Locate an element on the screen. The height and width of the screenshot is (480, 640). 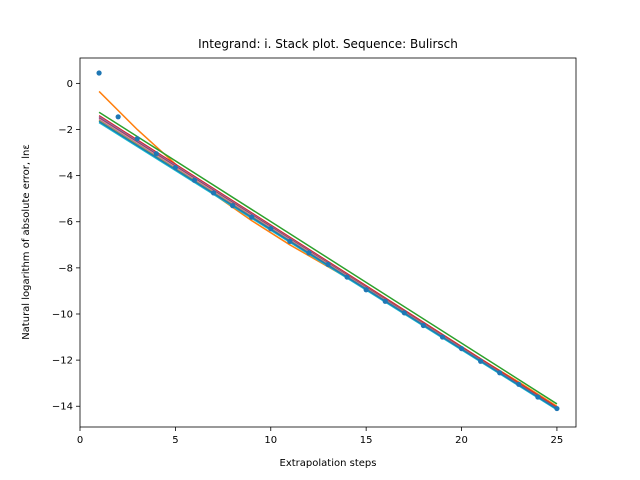
y-tick-label: −6 is located at coordinates (65, 222).